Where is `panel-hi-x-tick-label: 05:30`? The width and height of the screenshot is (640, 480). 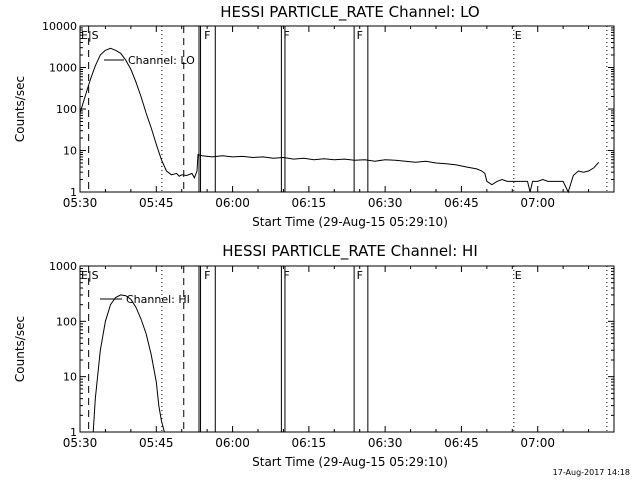 panel-hi-x-tick-label: 05:30 is located at coordinates (80, 443).